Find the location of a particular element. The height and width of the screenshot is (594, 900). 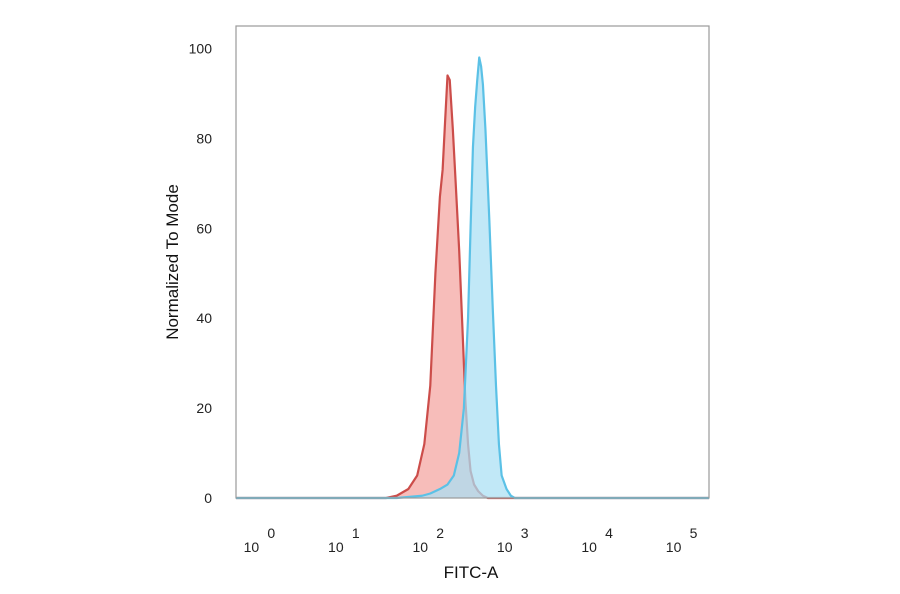

y-axis-ticks: 0 20 40 60 80 100 is located at coordinates (201, 273).